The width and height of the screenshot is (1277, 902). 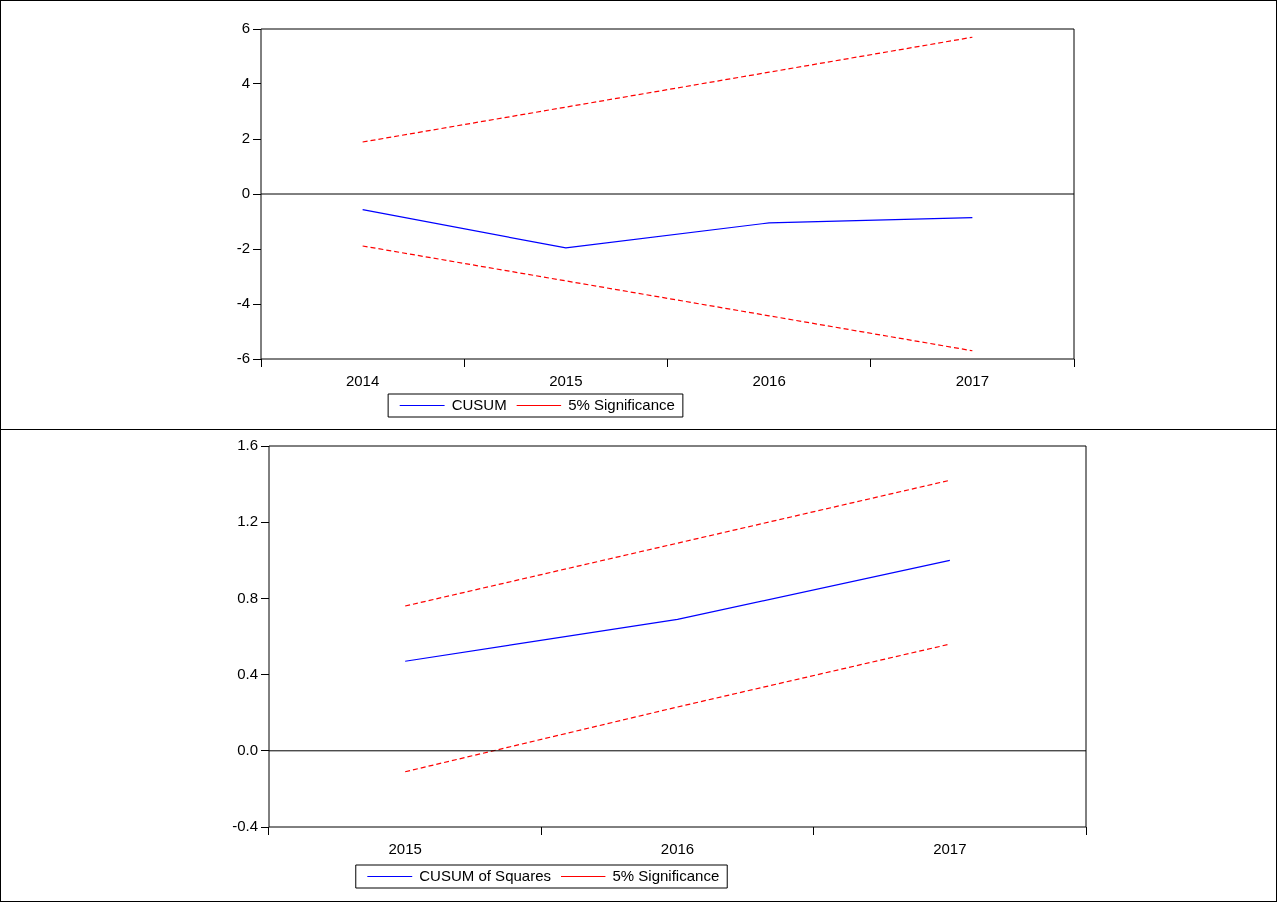 I want to click on y-tick-label: -6, so click(x=243, y=358).